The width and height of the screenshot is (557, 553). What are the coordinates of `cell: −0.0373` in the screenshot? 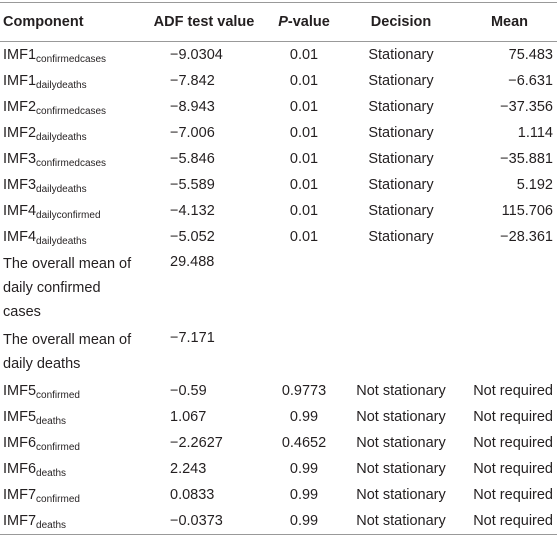 It's located at (204, 521).